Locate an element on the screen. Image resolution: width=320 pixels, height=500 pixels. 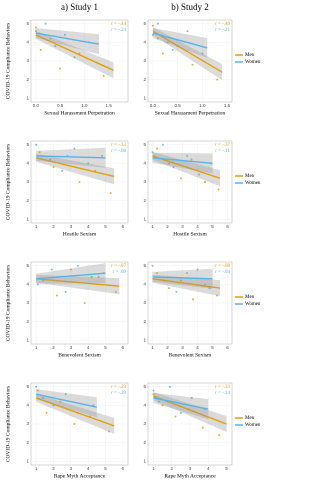
annotation: r = -.07 is located at coordinates (118, 266).